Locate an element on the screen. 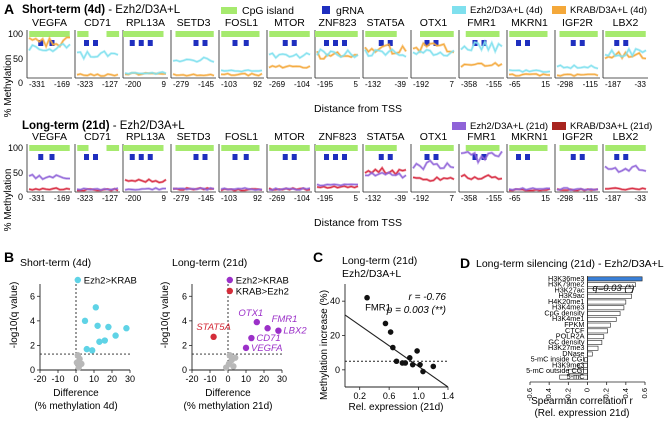 The image size is (666, 425). long-term-title: Long-term (21d) - Ezh2/D3A+L is located at coordinates (103, 126).